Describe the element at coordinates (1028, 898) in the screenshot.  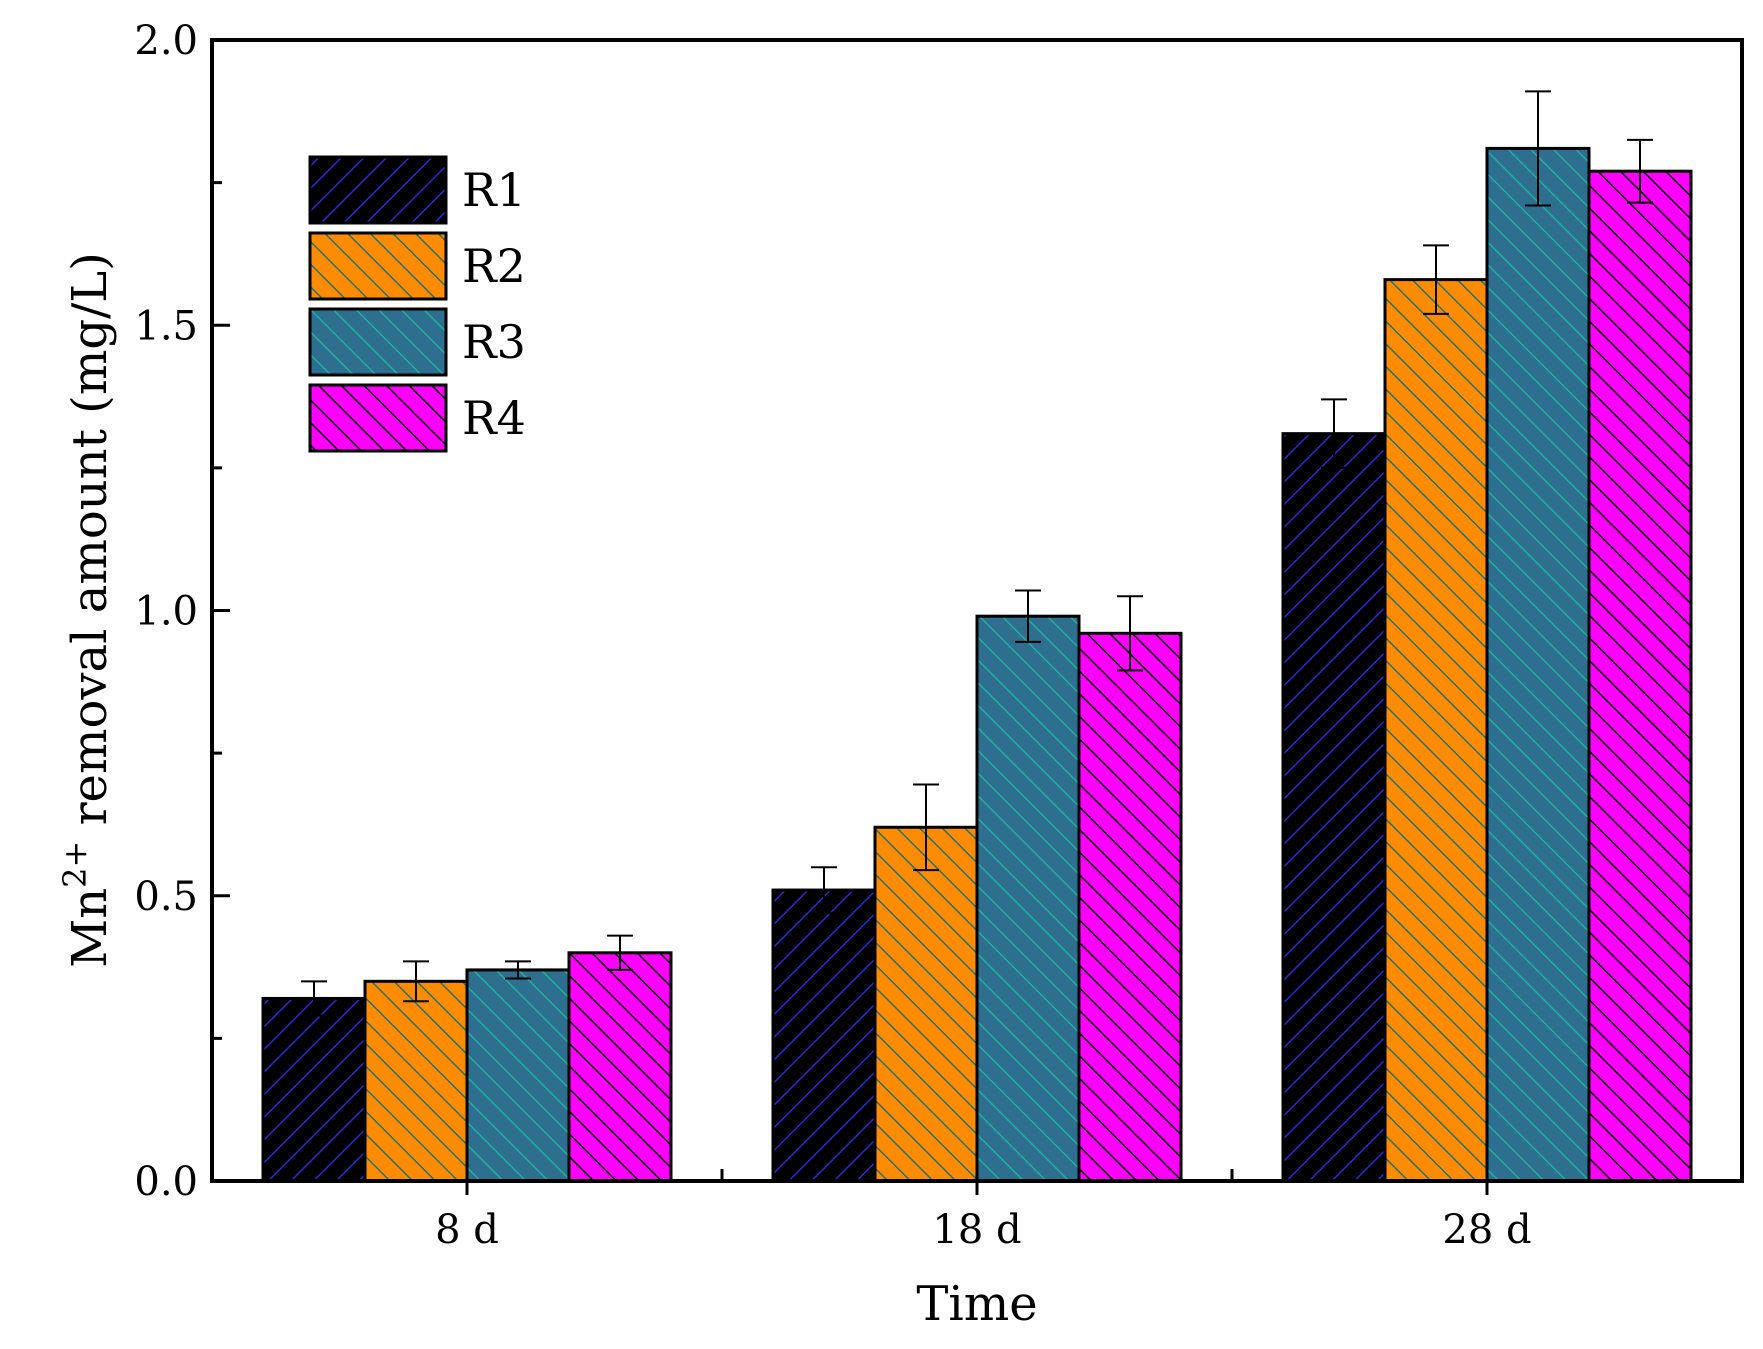
I see `bar-r3-18d` at that location.